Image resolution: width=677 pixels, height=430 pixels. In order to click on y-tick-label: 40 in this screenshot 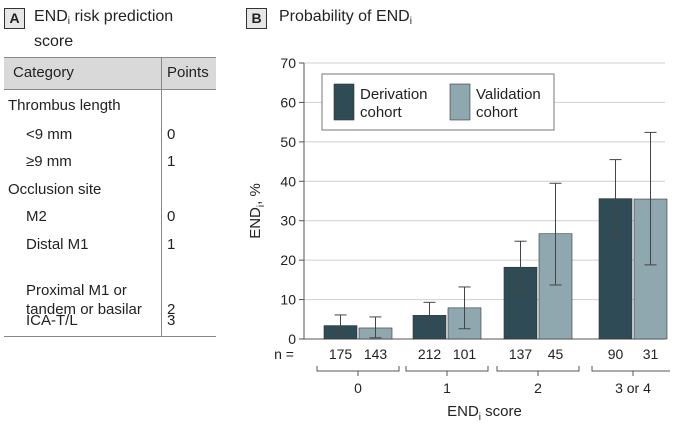, I will do `click(288, 181)`.